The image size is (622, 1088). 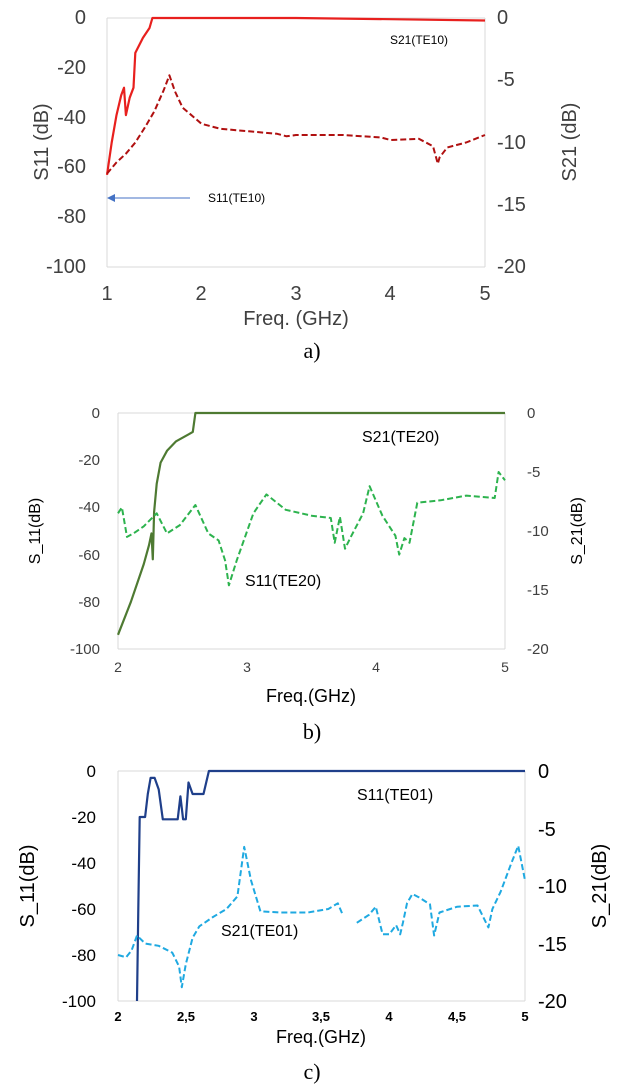 I want to click on chart-c-xlabel: Freq.(GHz), so click(x=321, y=1037).